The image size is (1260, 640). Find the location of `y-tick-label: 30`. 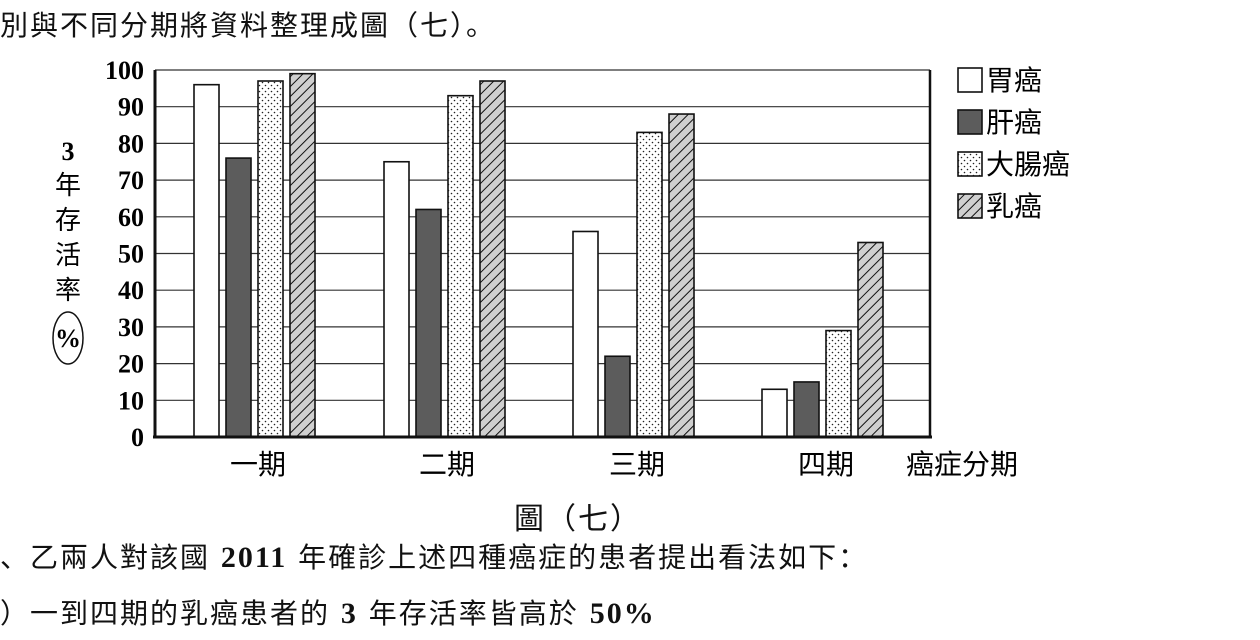

y-tick-label: 30 is located at coordinates (131, 327).